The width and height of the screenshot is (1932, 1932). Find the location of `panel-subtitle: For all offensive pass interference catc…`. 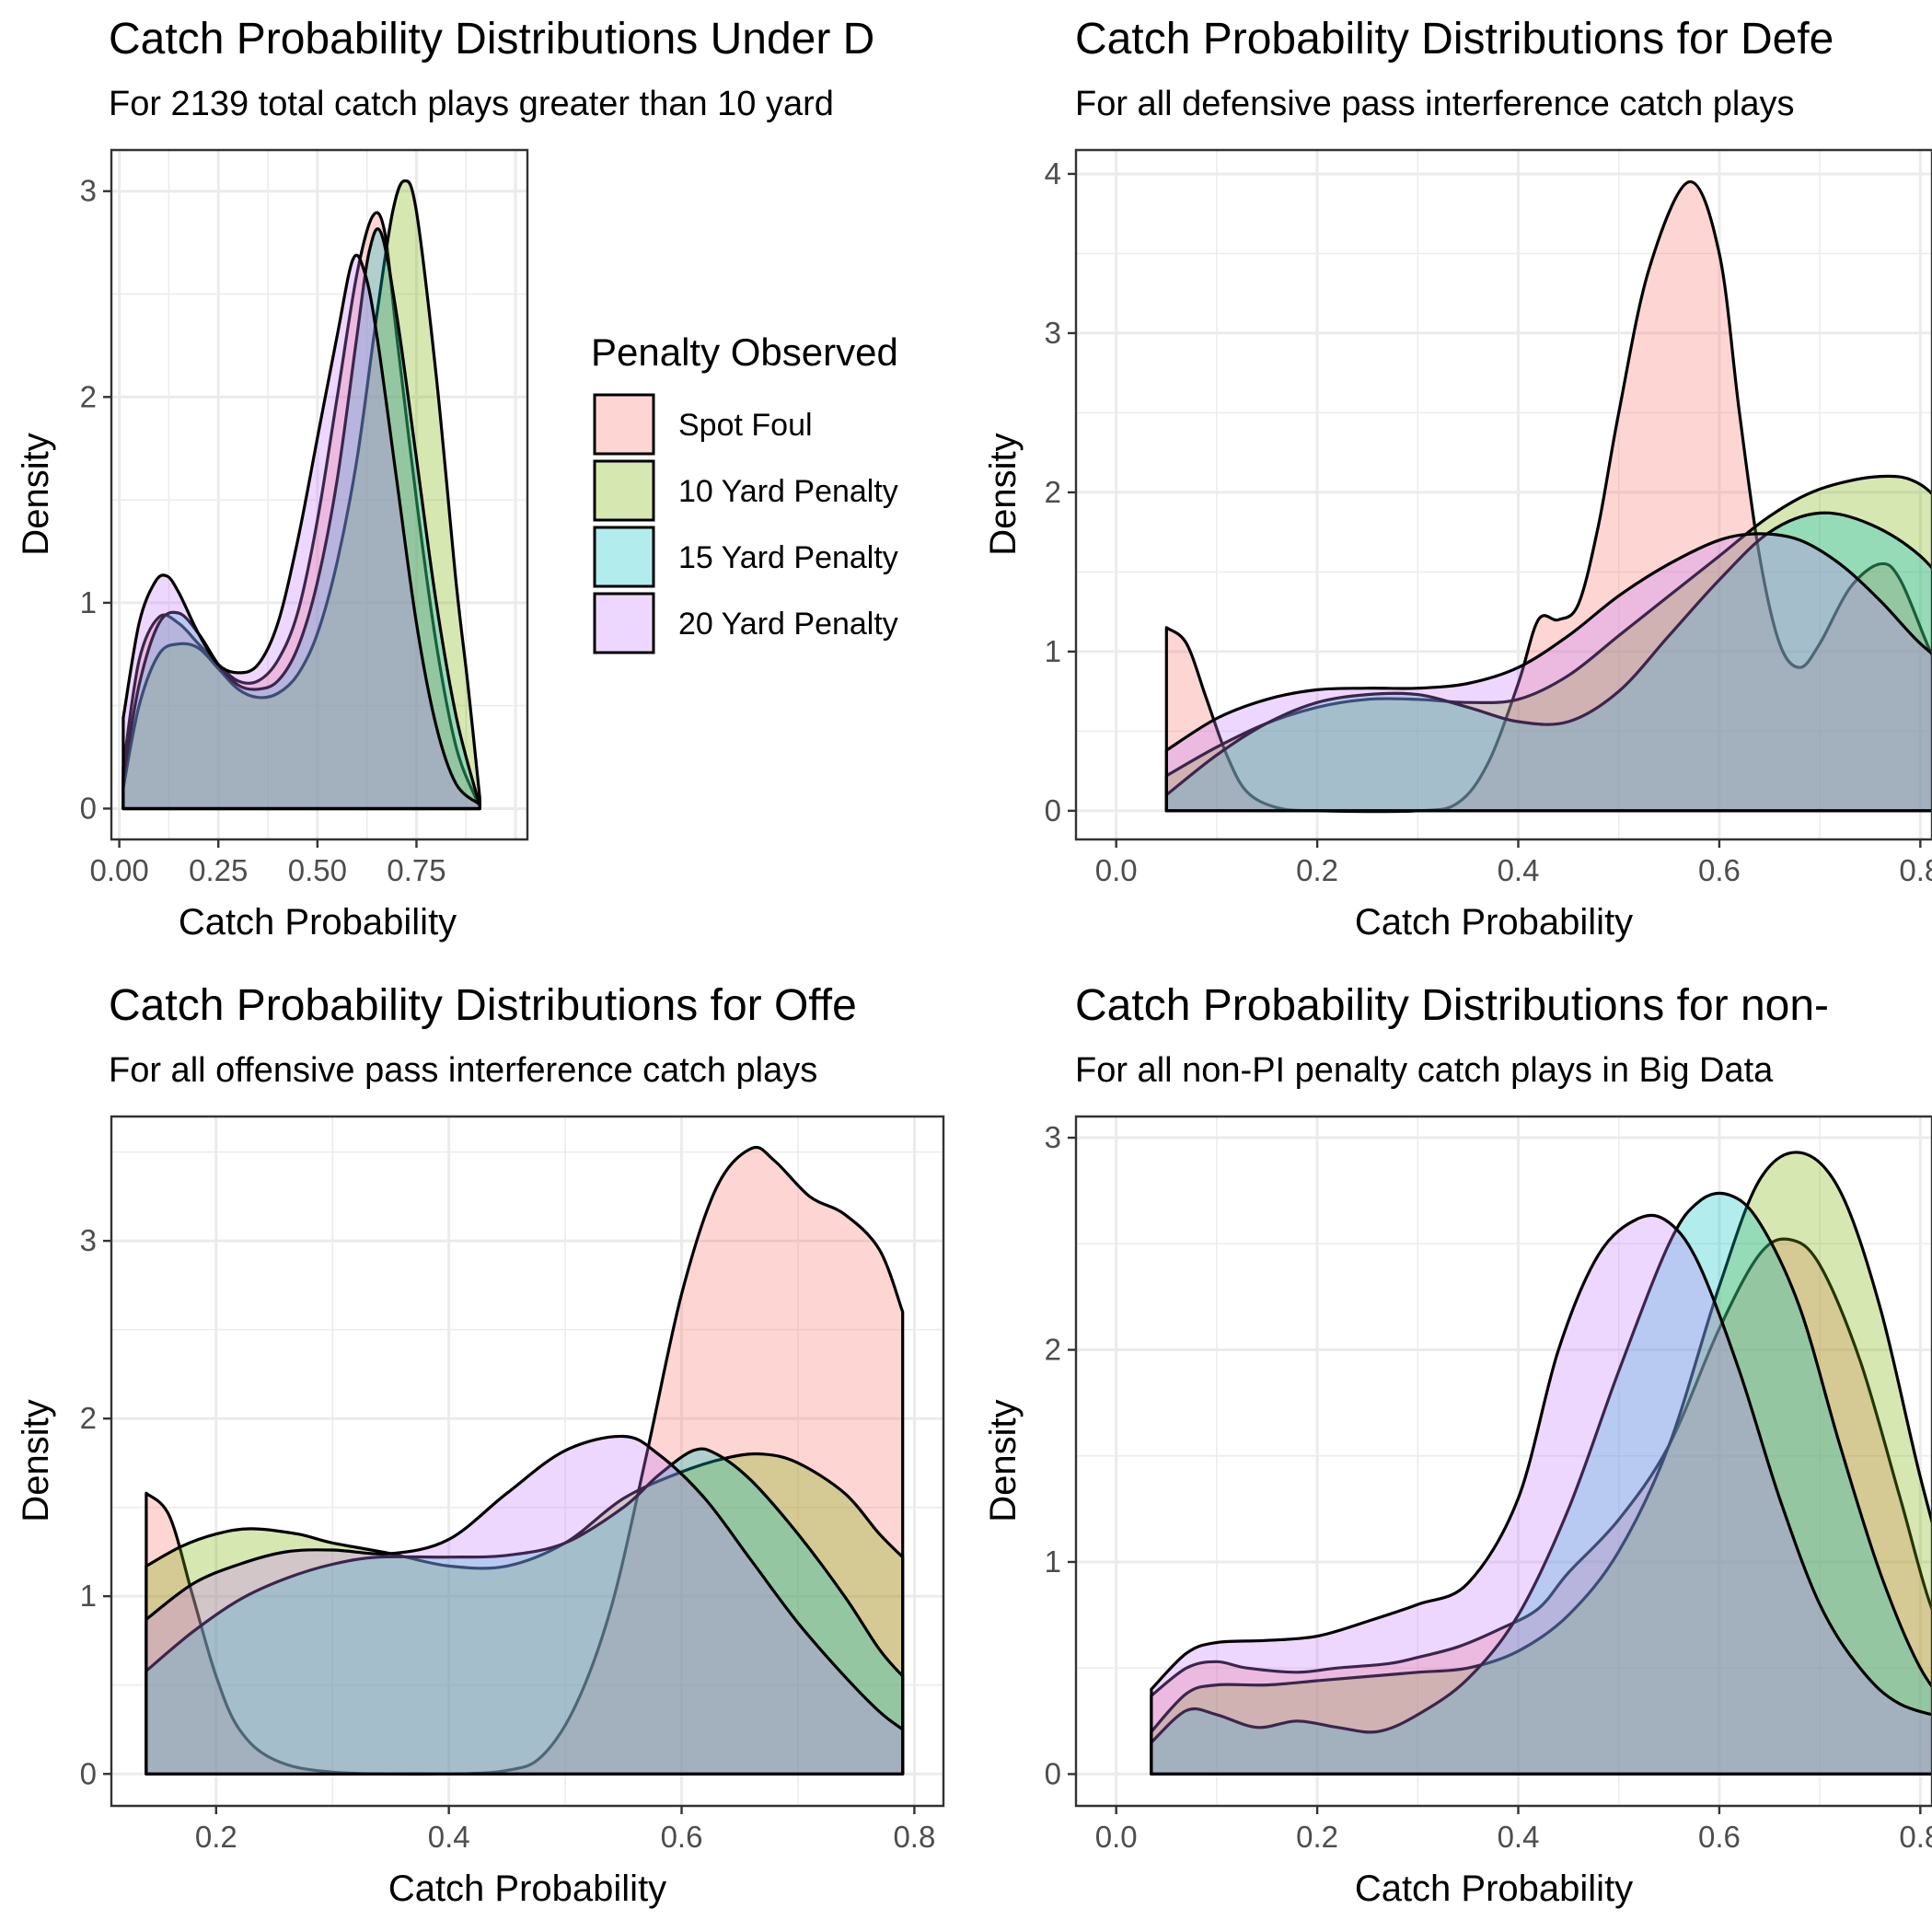

panel-subtitle: For all offensive pass interference catc… is located at coordinates (463, 1071).